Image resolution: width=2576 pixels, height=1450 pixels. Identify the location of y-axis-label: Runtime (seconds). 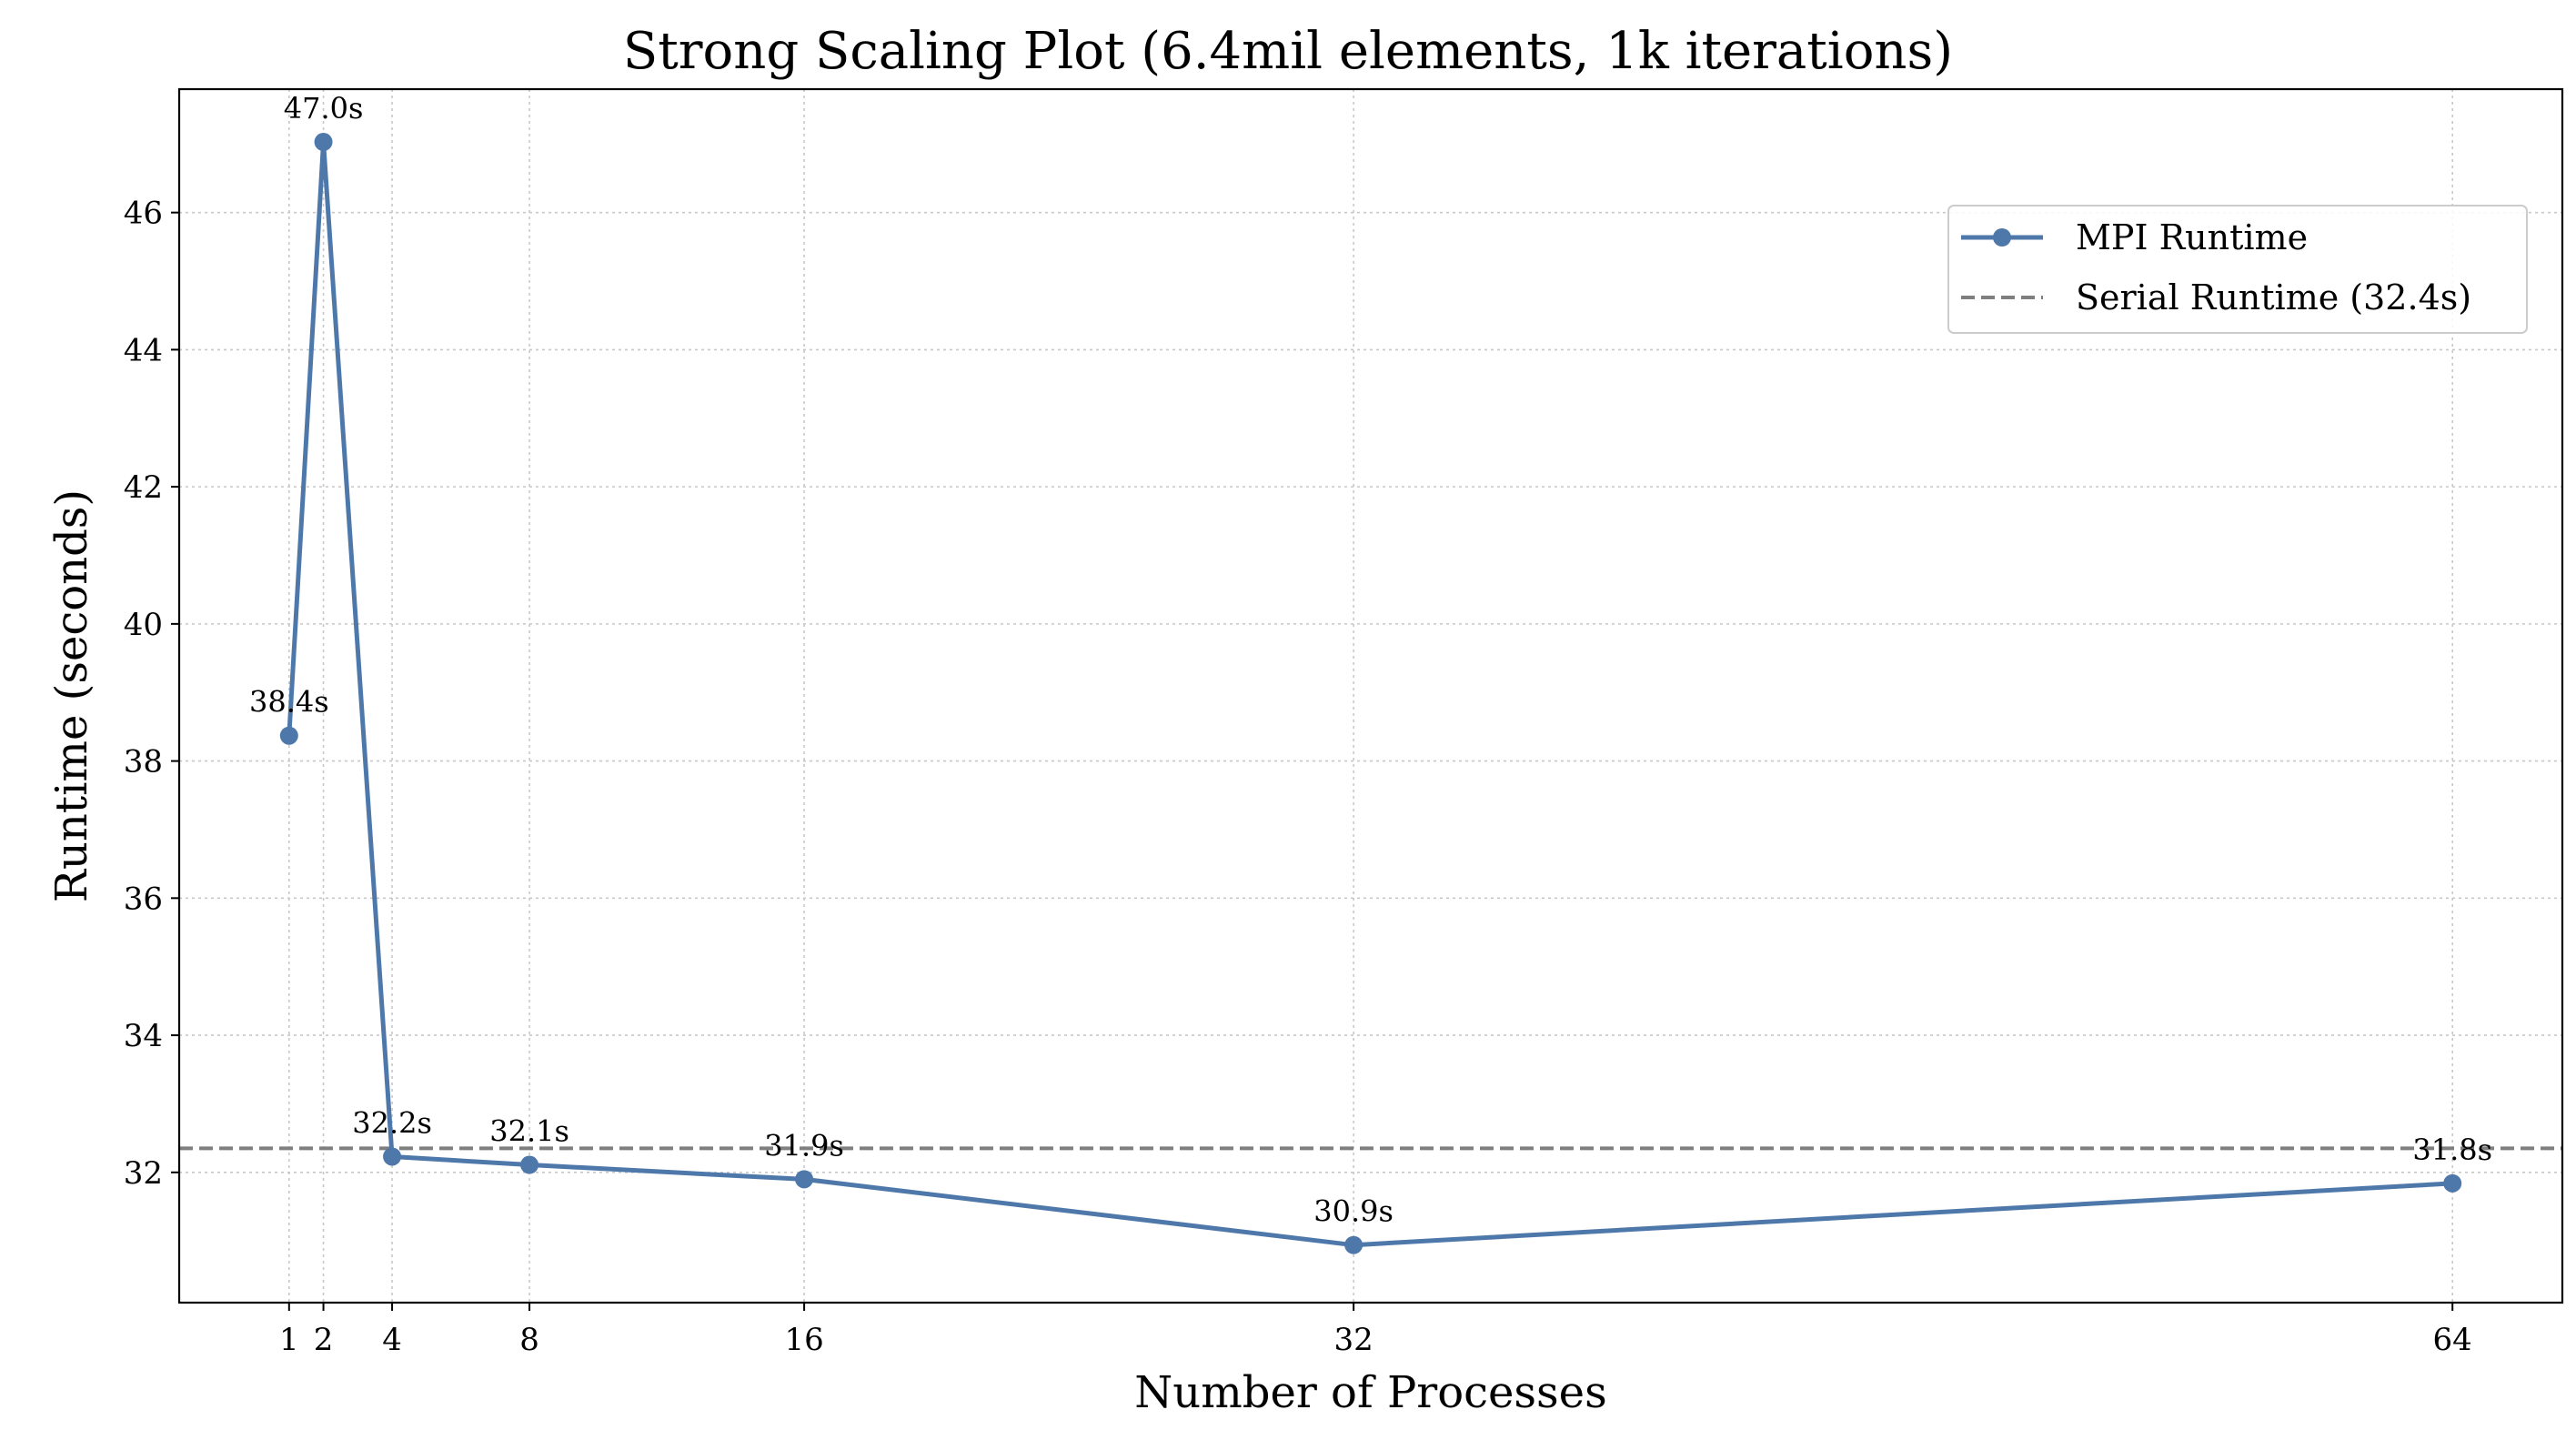
(71, 696).